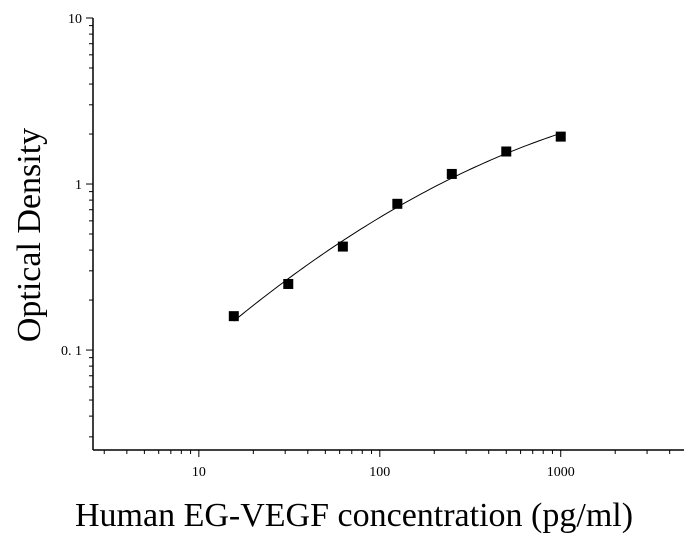 This screenshot has width=684, height=535. What do you see at coordinates (379, 472) in the screenshot?
I see `x-tick-label: 100` at bounding box center [379, 472].